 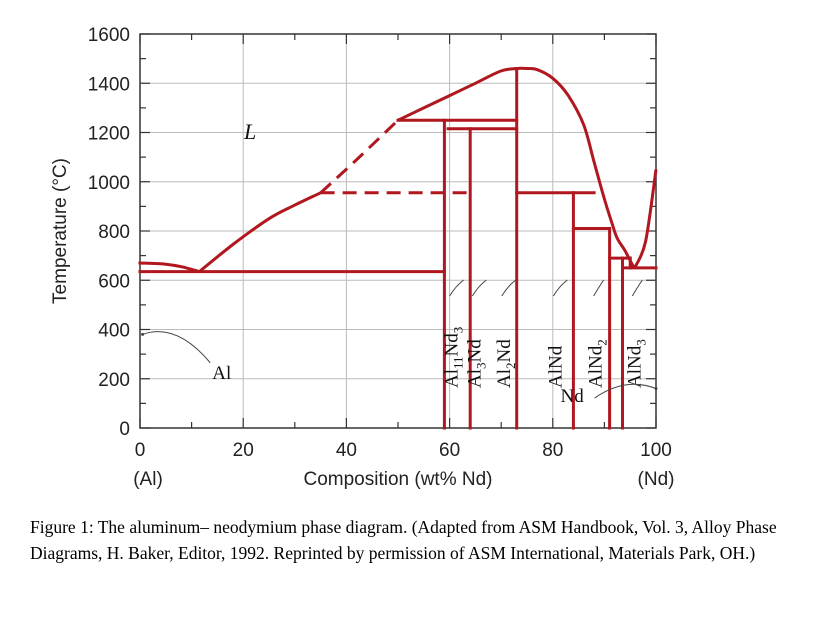 I want to click on annotation-Nd: Nd, so click(x=573, y=396).